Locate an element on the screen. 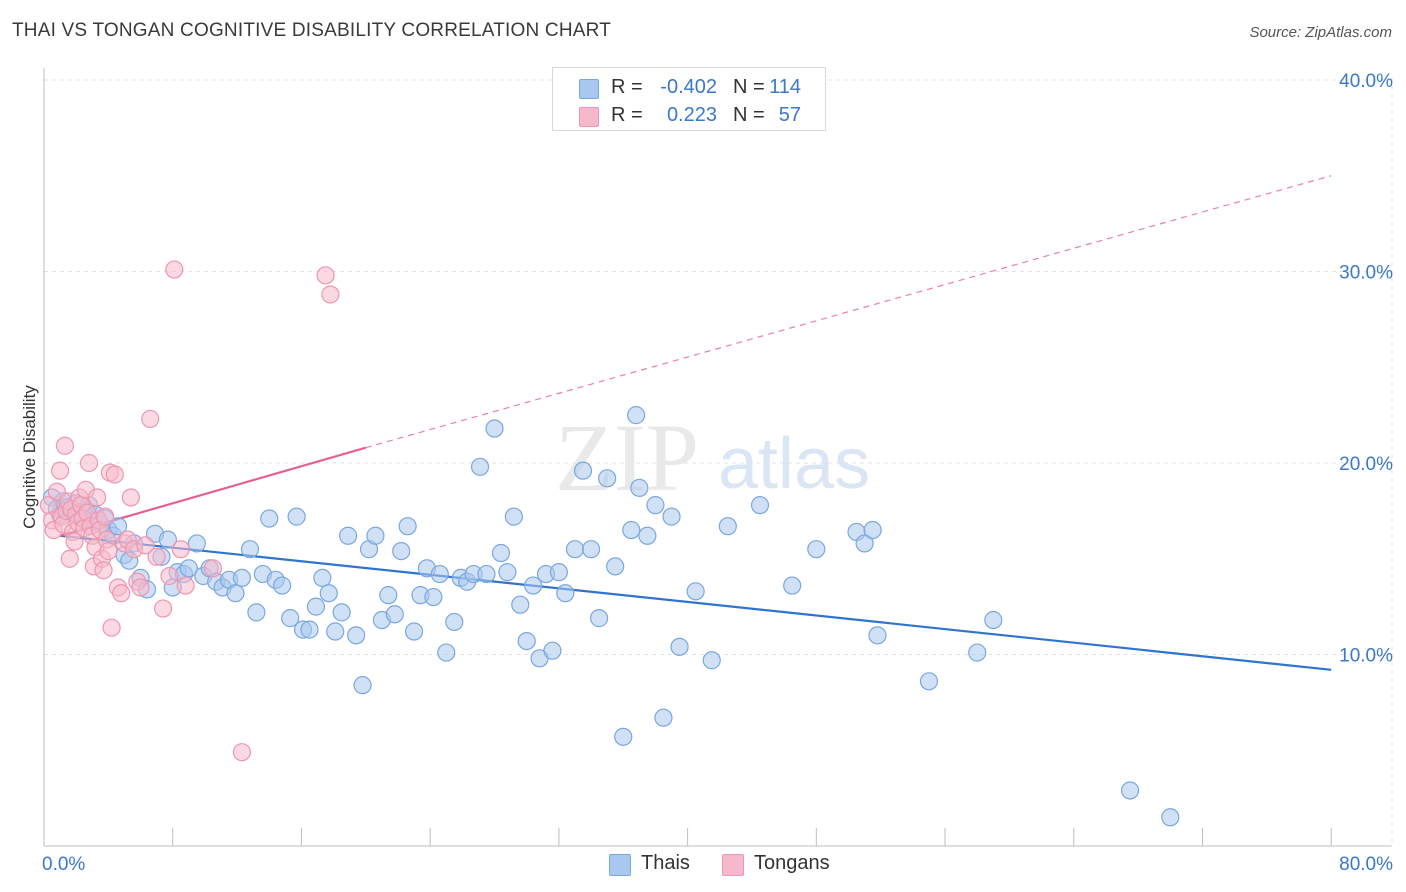 The height and width of the screenshot is (892, 1406). legend-label-tongans: Tongans is located at coordinates (792, 863).